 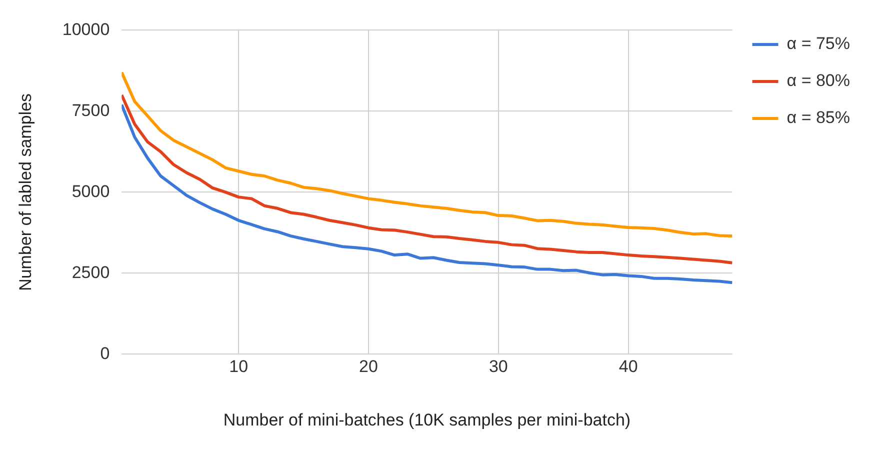 I want to click on y-tick-label: 2500, so click(x=91, y=272).